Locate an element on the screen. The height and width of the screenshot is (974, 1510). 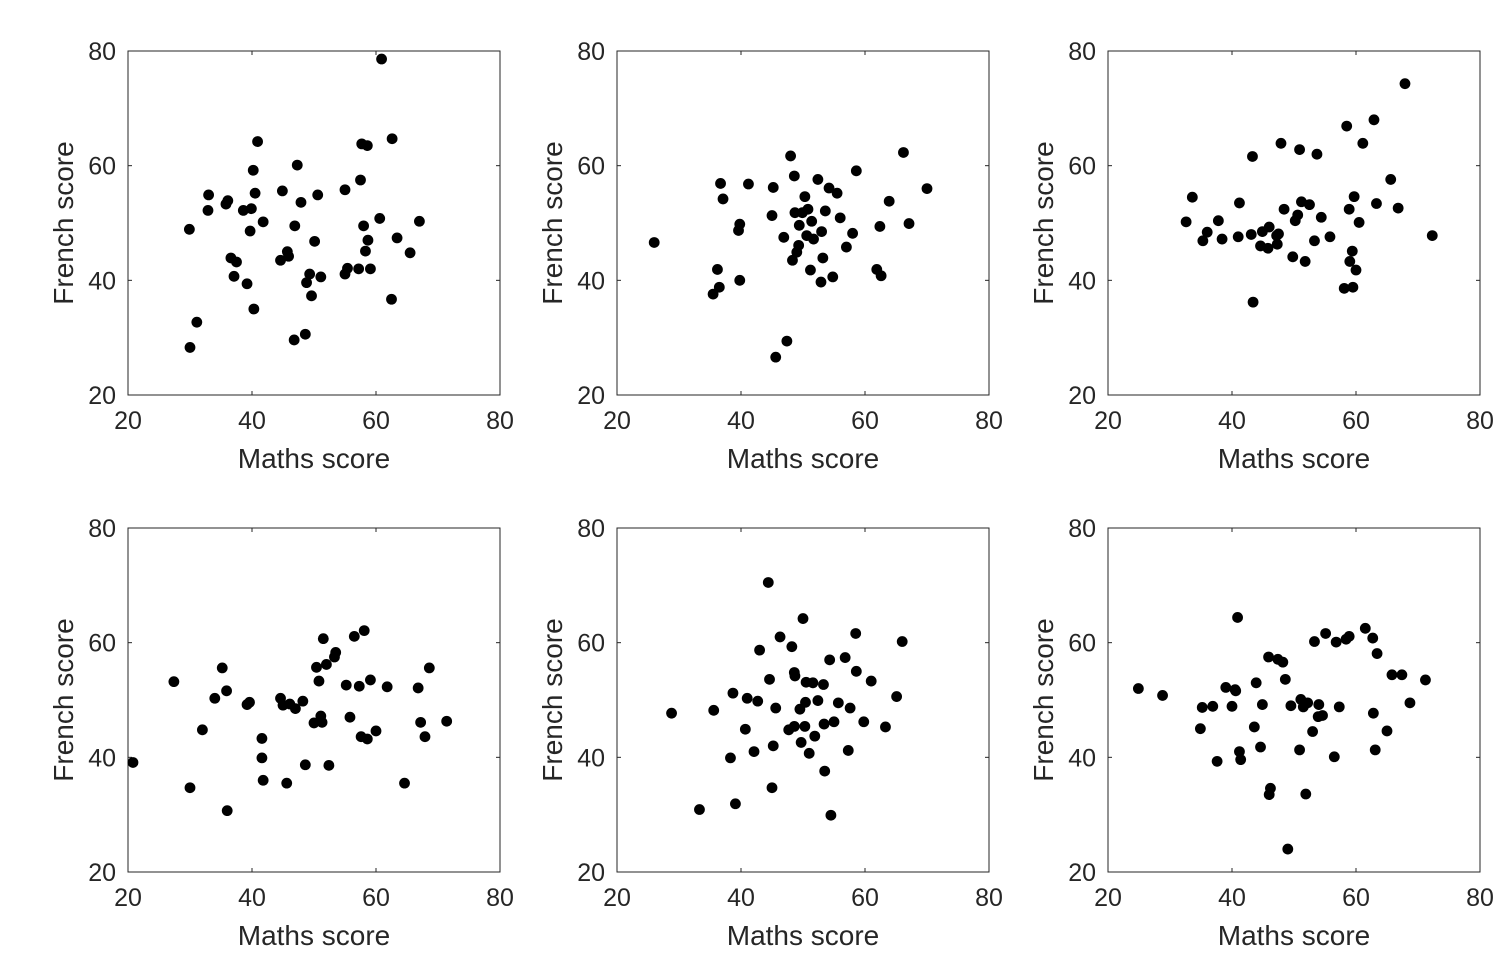
y-axis-label: French score is located at coordinates (552, 222).